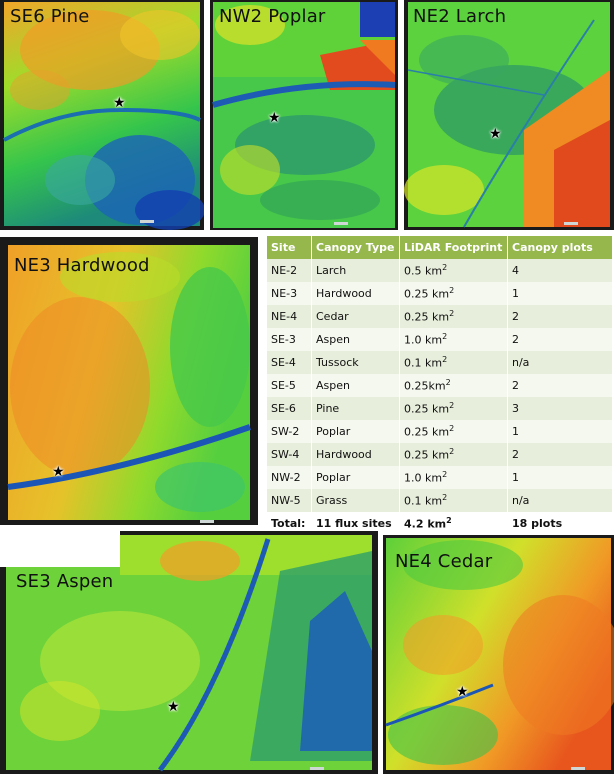  I want to click on table-row: SW-2 Poplar 0.25 km2 1, so click(440, 431).